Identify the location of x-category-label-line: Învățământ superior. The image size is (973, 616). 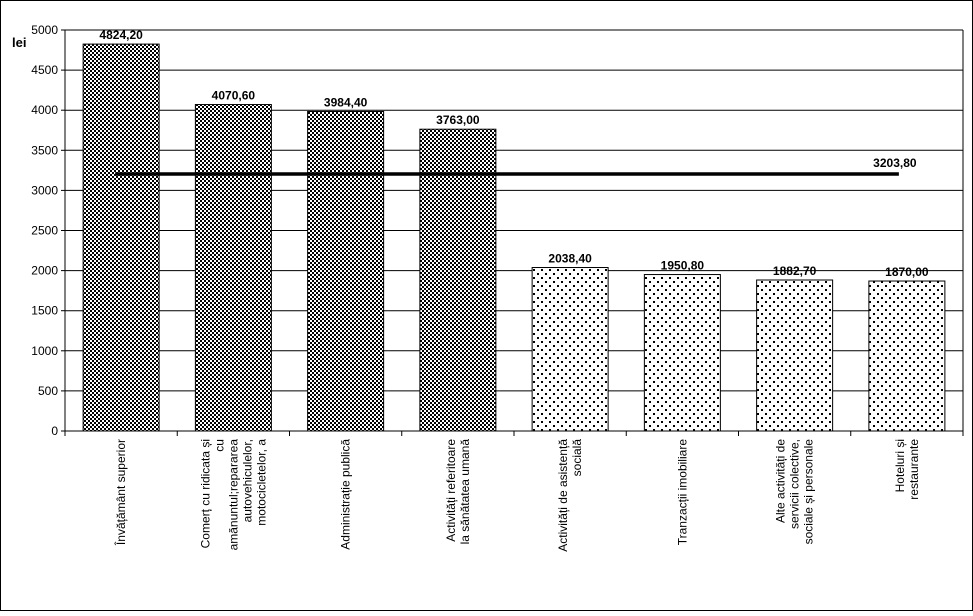
(120, 492).